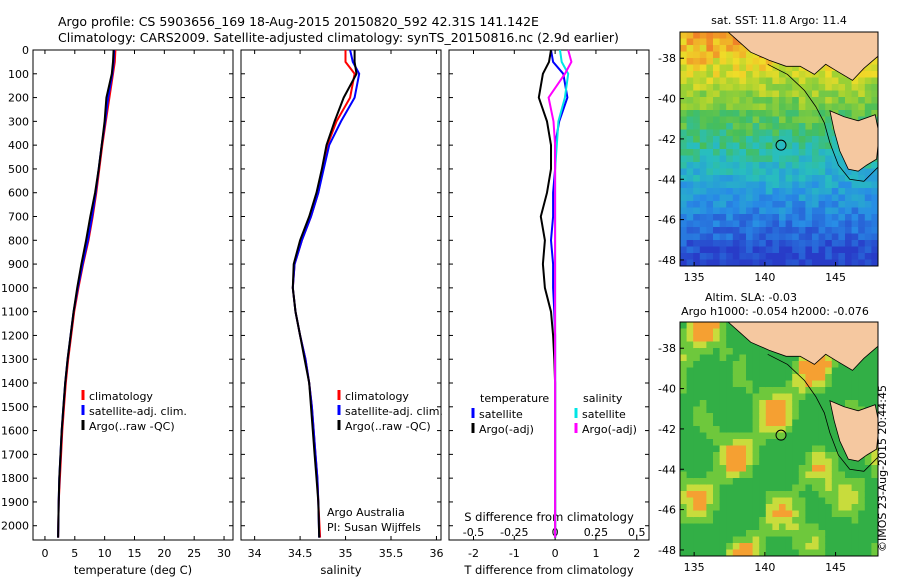  What do you see at coordinates (18, 264) in the screenshot?
I see `y-tick-label: 900` at bounding box center [18, 264].